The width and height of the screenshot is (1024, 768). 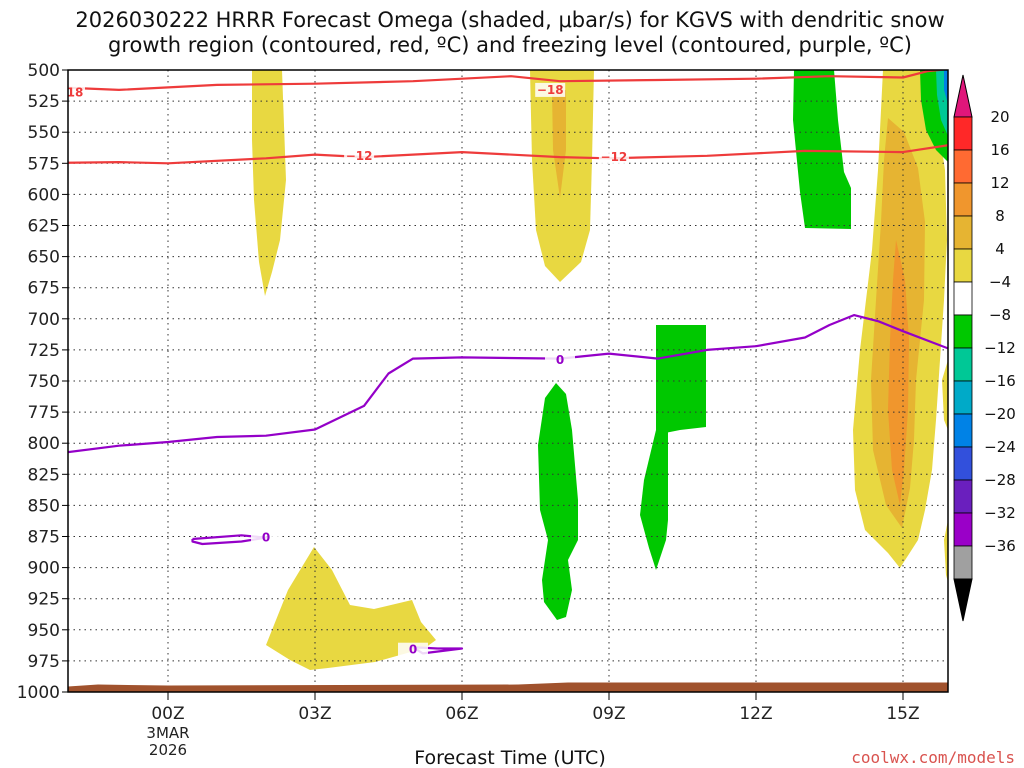 I want to click on x-tick-label: 12Z, so click(x=755, y=714).